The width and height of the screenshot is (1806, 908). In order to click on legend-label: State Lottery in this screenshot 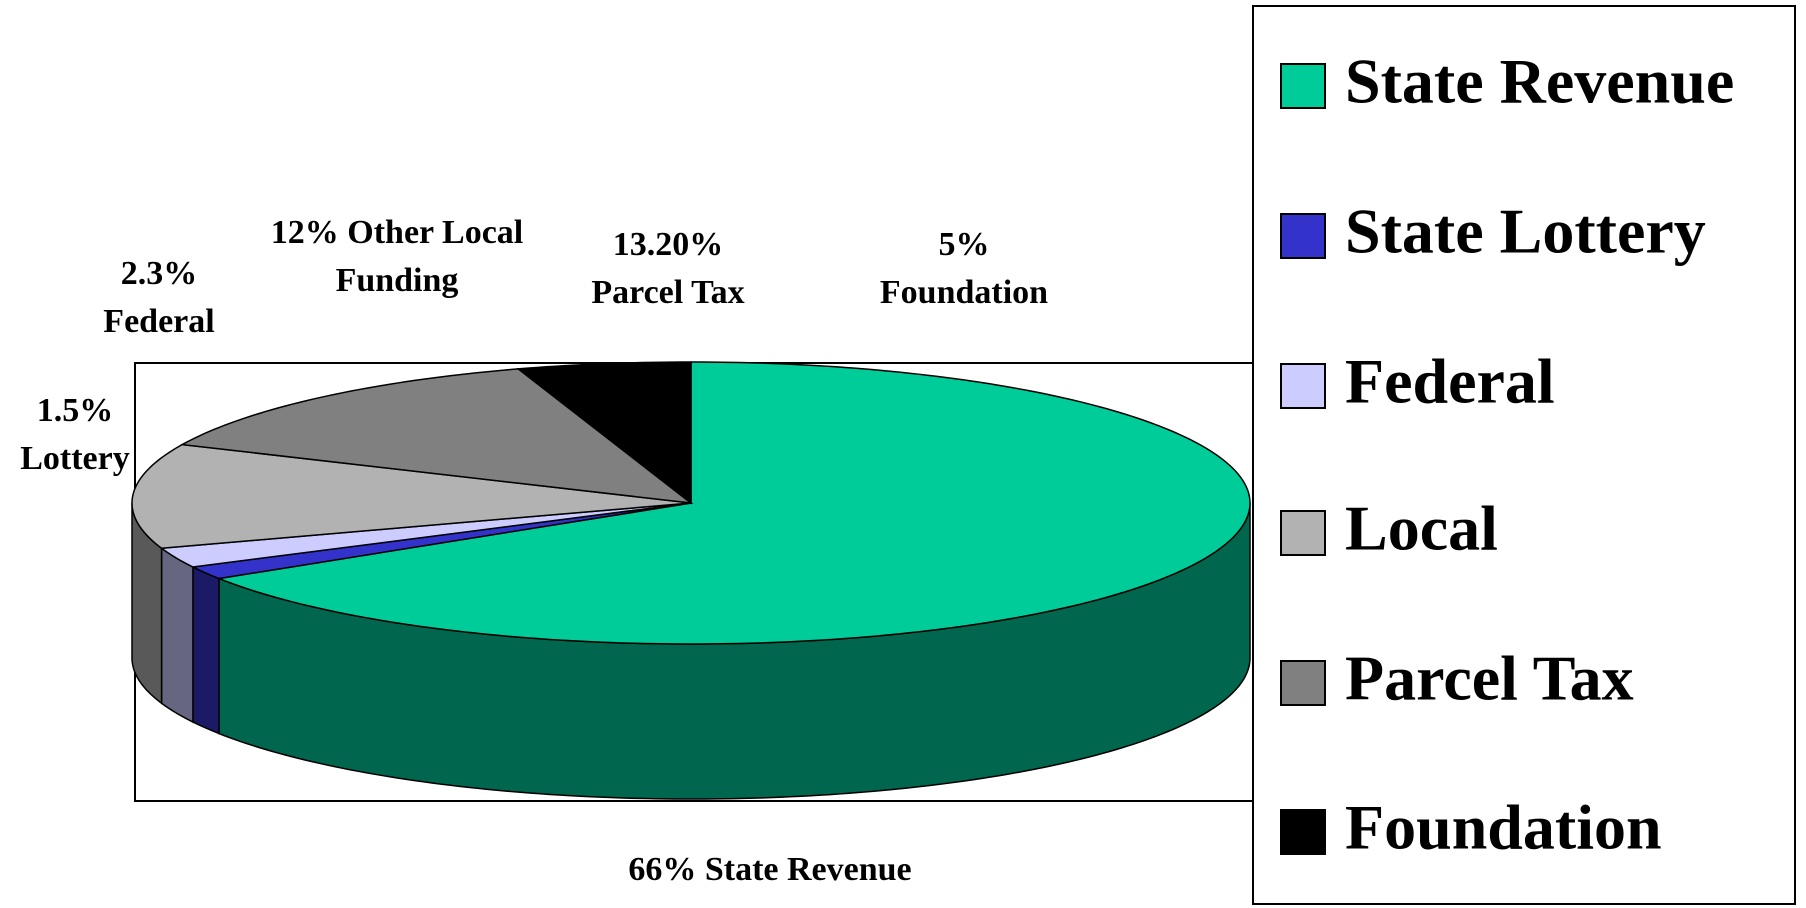, I will do `click(1525, 231)`.